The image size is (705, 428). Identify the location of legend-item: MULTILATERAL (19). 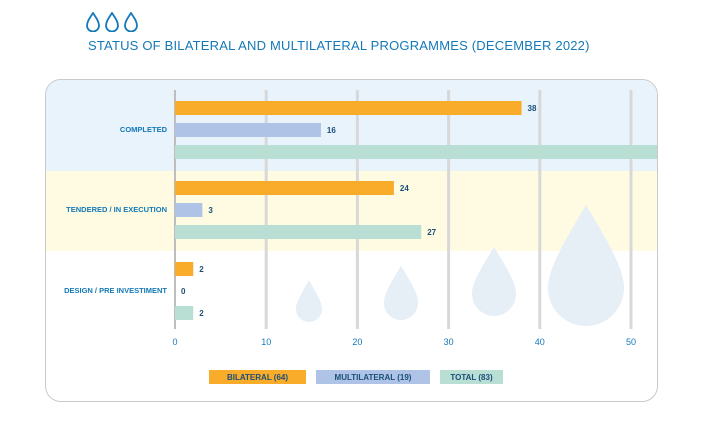
(373, 377).